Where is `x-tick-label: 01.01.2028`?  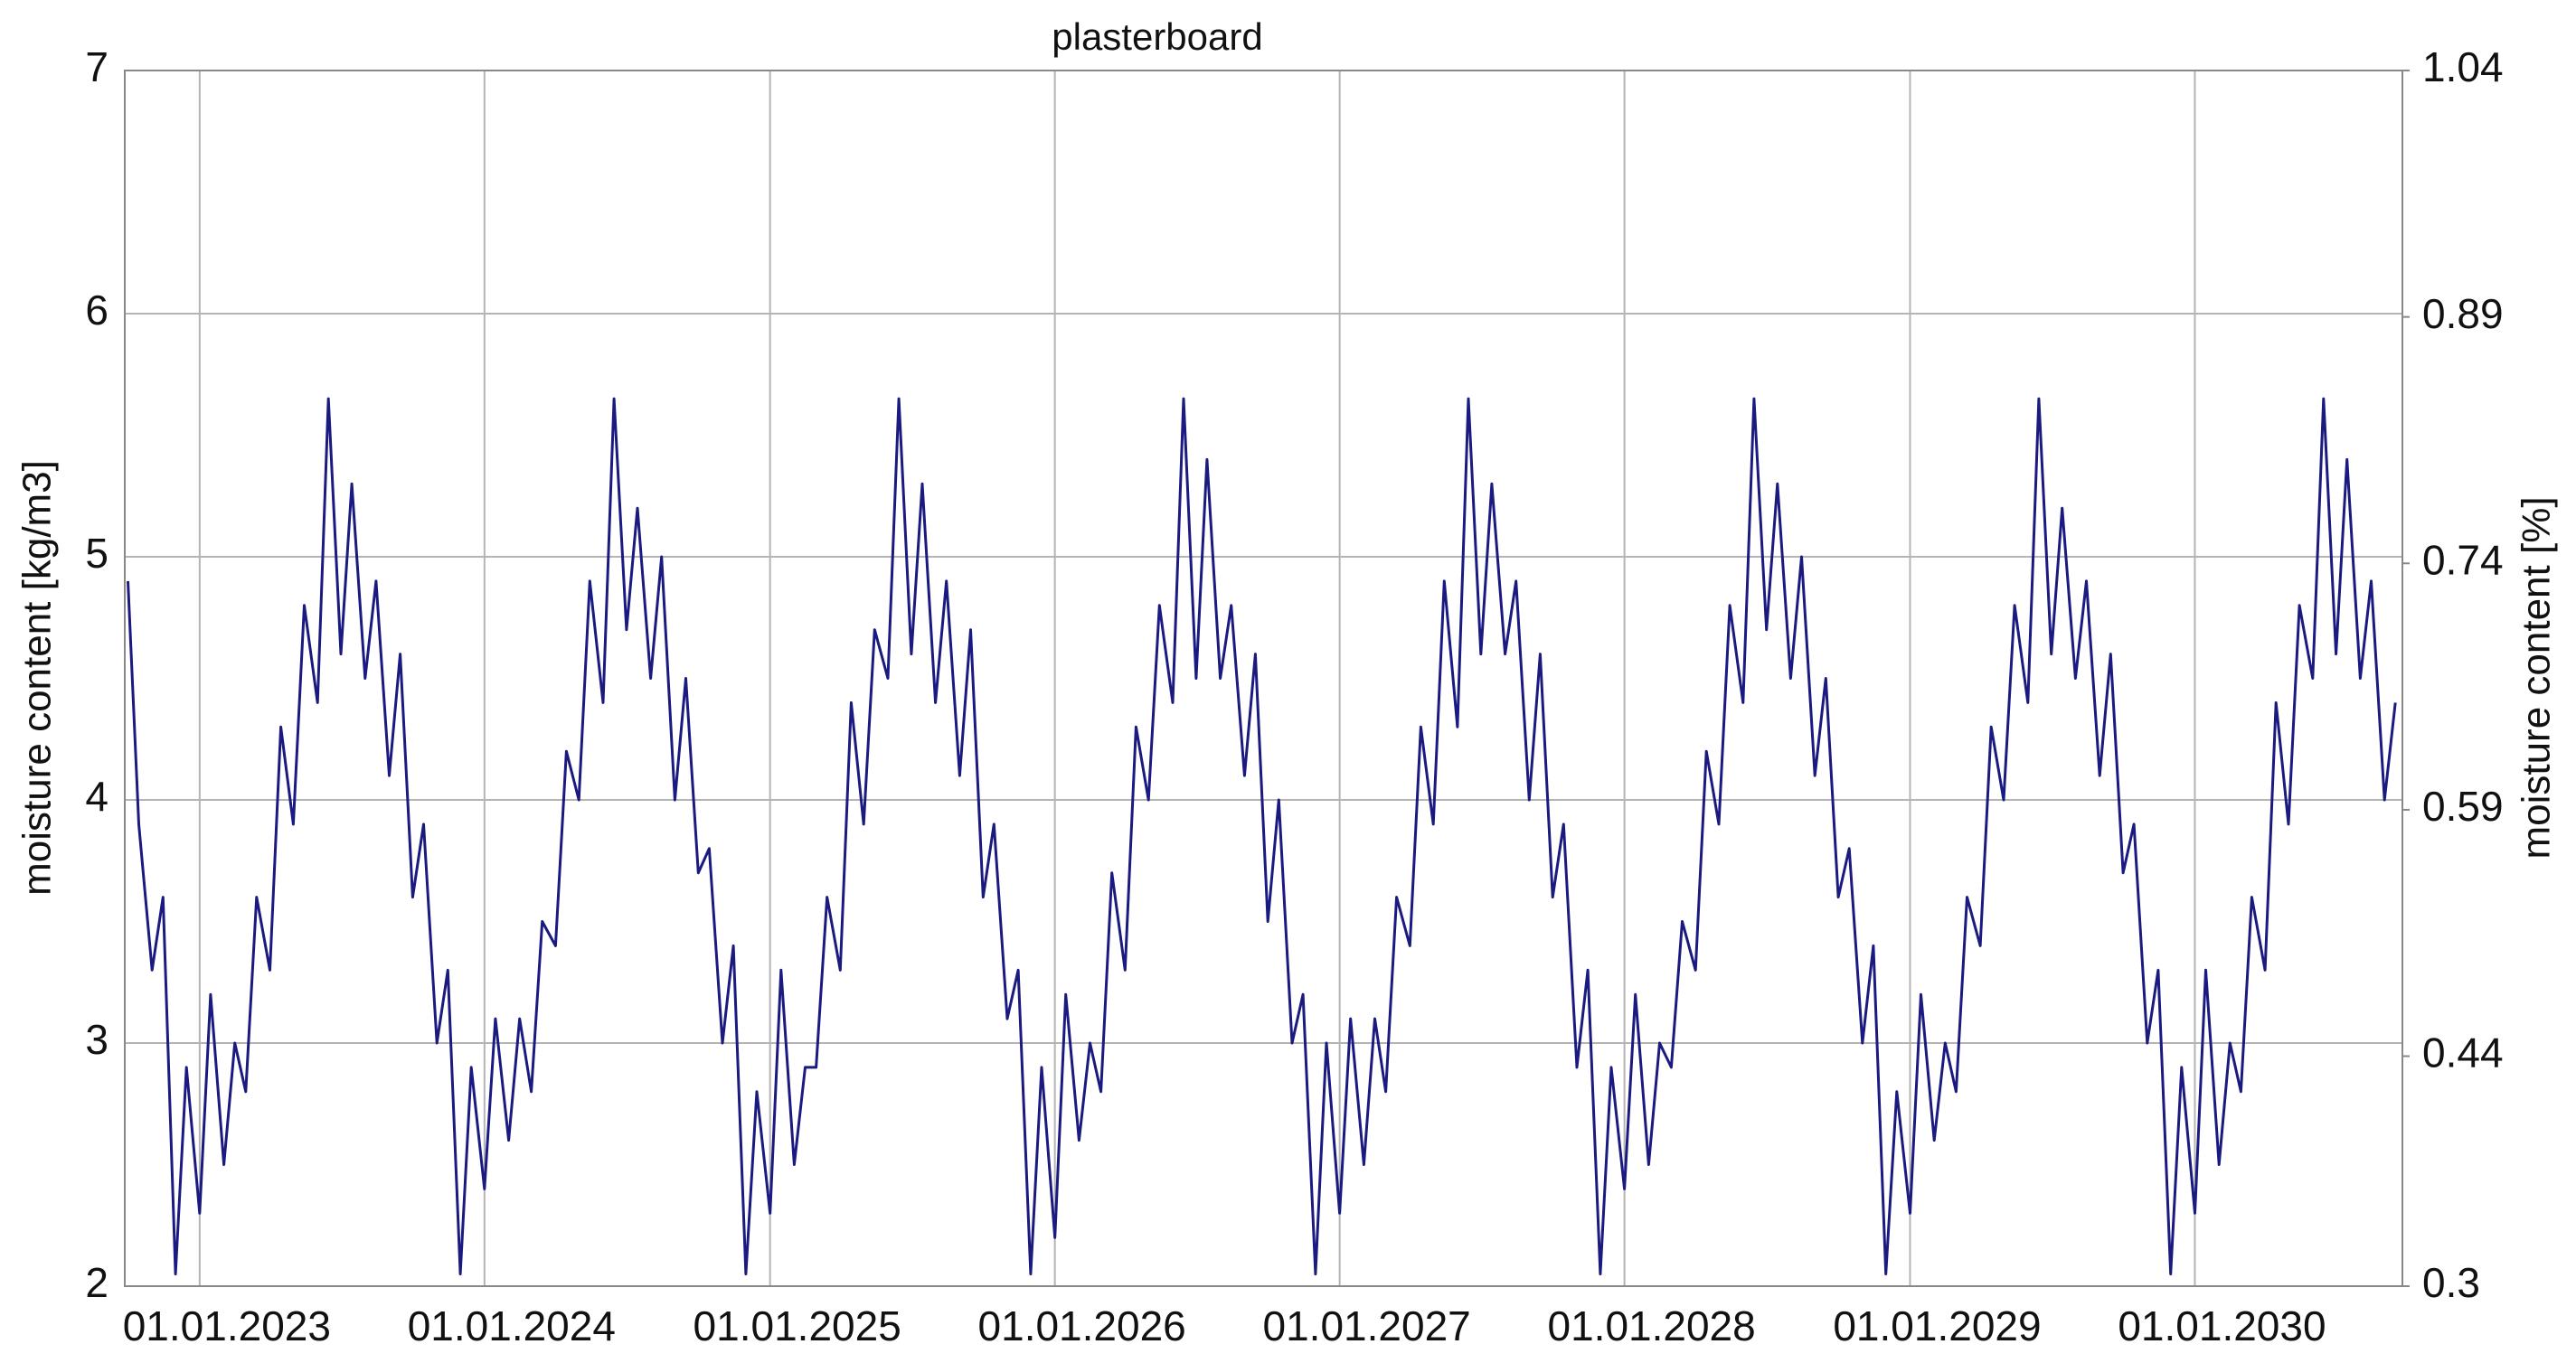 x-tick-label: 01.01.2028 is located at coordinates (1652, 1325).